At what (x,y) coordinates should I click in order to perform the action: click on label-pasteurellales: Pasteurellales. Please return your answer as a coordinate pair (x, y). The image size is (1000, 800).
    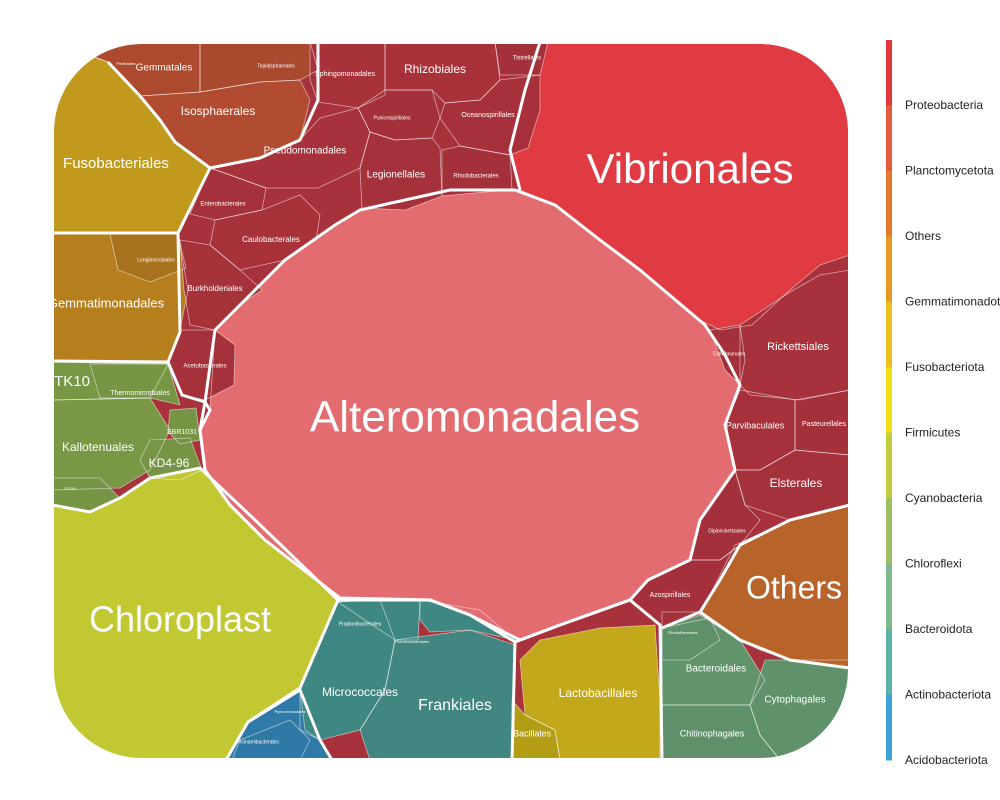
    Looking at the image, I should click on (824, 424).